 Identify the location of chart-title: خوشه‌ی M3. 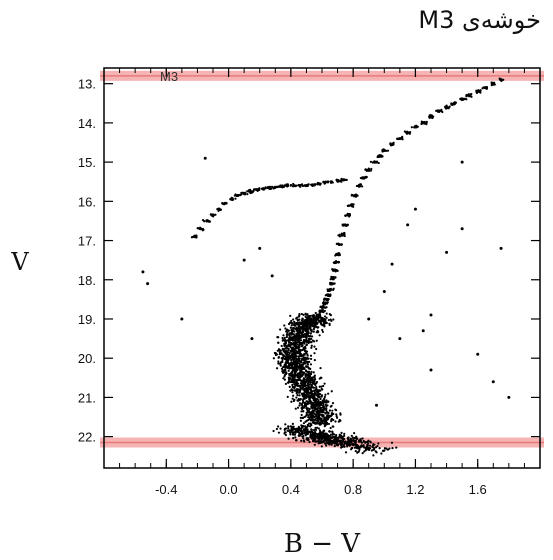
(479, 20).